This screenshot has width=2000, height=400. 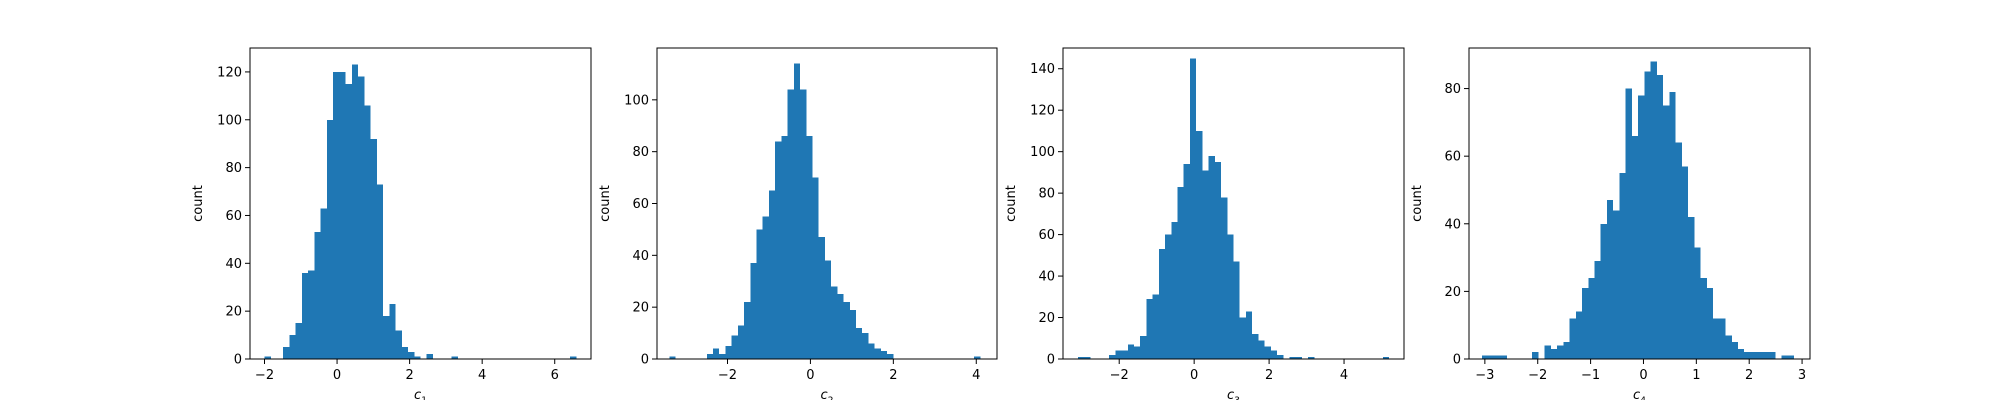 I want to click on x-tick-label: −1, so click(x=1590, y=375).